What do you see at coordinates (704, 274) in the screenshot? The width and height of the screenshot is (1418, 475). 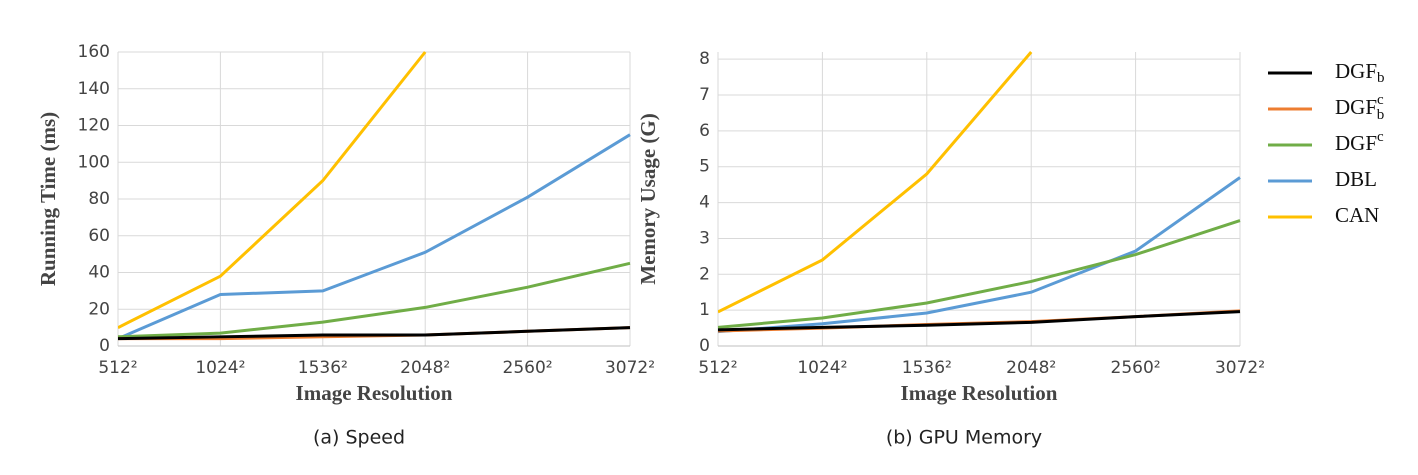 I see `y-tick-label: 2` at bounding box center [704, 274].